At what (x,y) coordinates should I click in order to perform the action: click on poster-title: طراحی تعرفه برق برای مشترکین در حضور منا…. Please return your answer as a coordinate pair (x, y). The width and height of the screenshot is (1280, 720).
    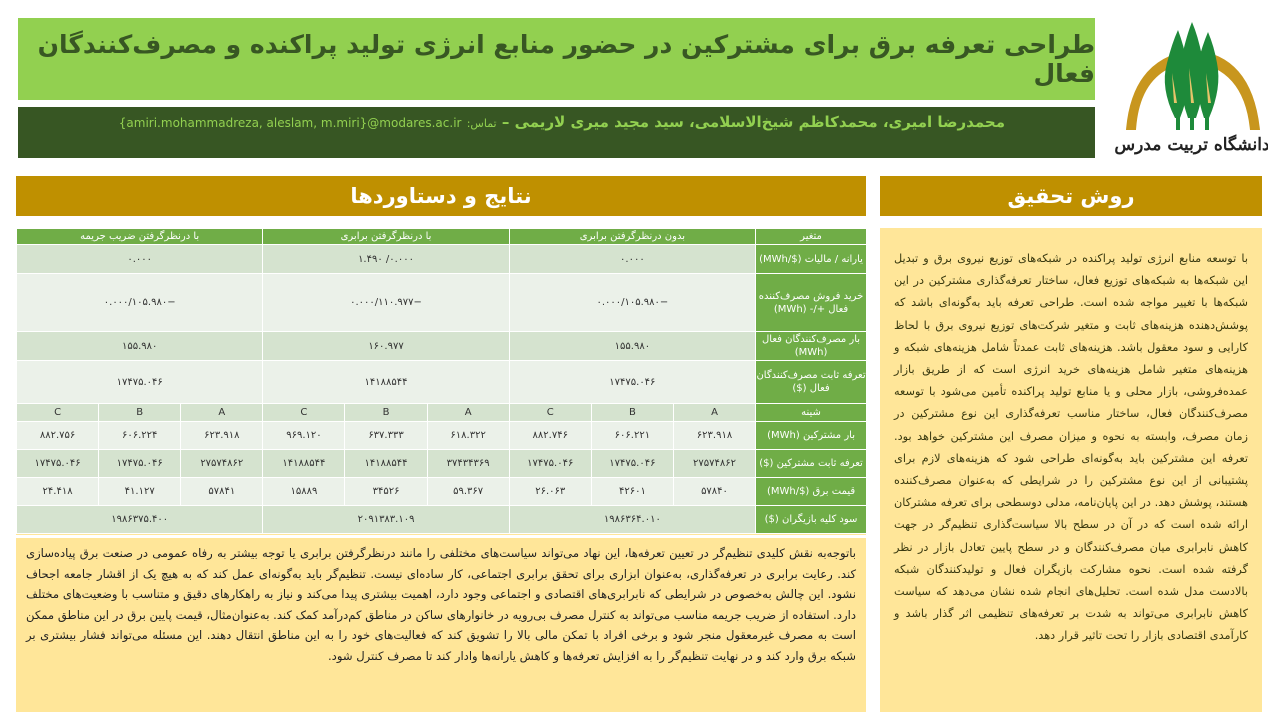
    Looking at the image, I should click on (566, 59).